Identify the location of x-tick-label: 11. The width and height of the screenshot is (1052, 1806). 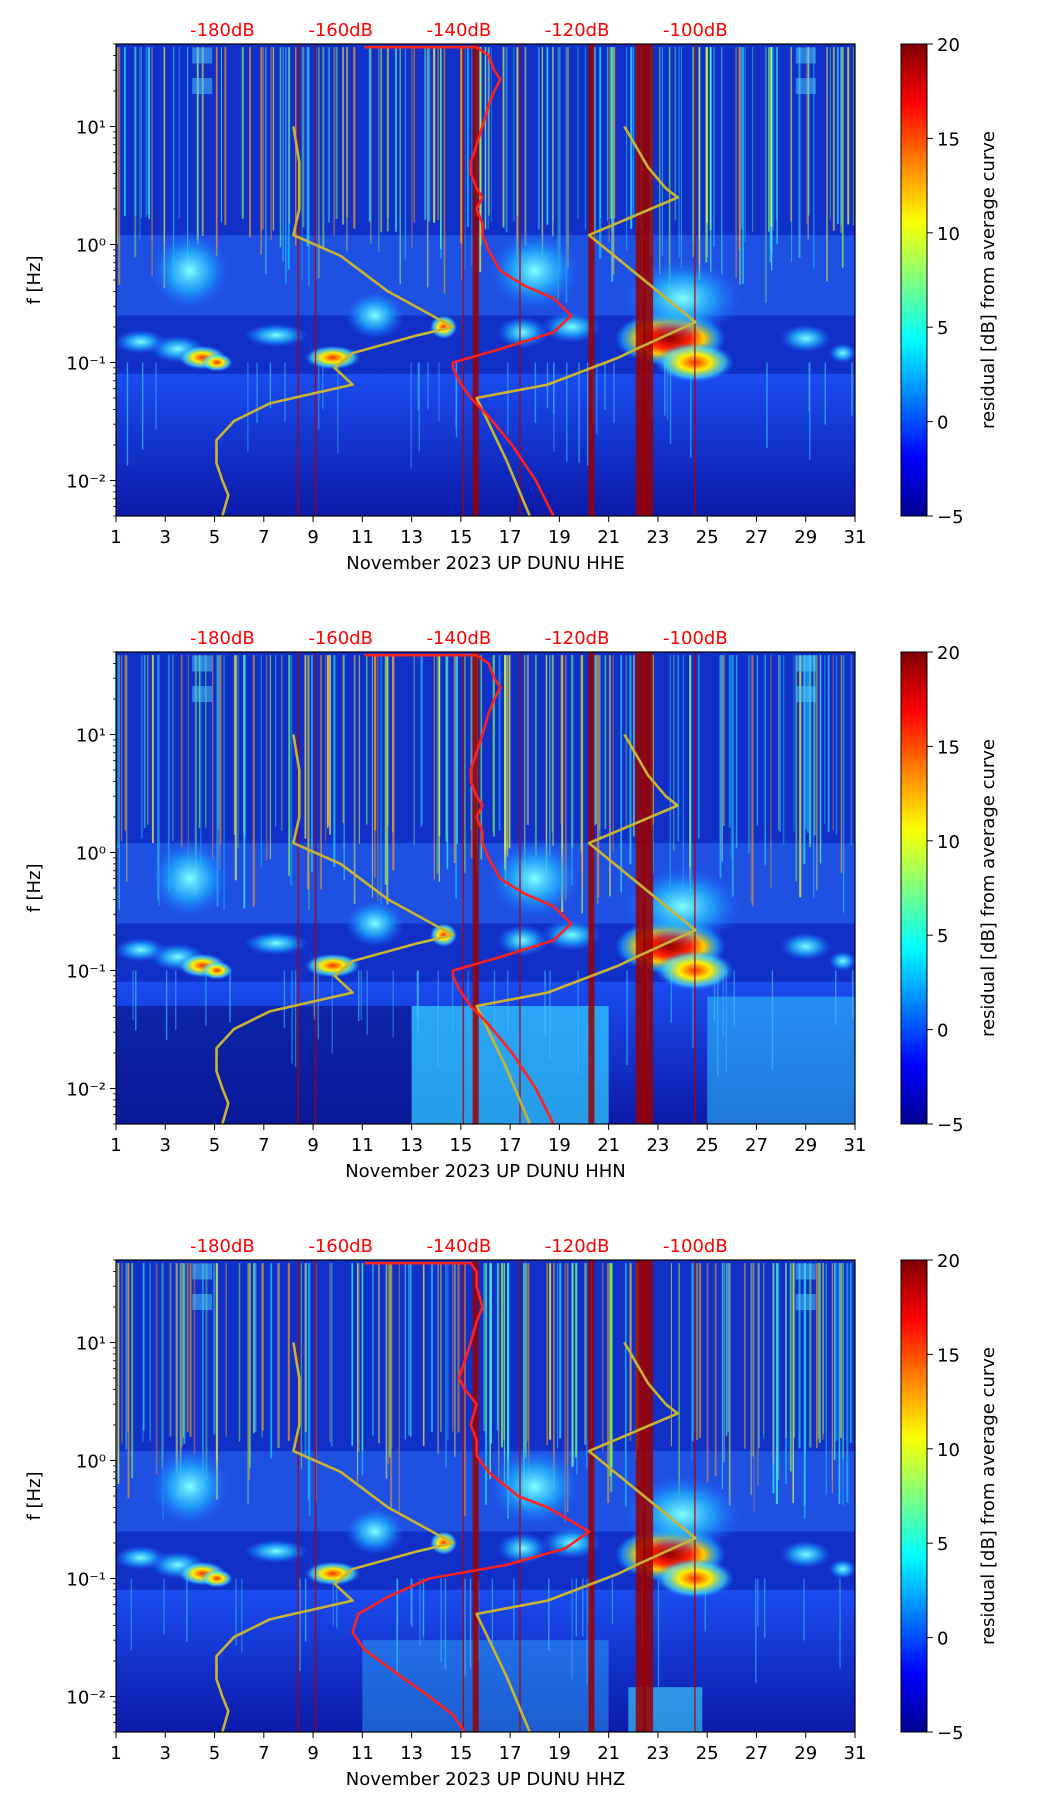
(362, 1145).